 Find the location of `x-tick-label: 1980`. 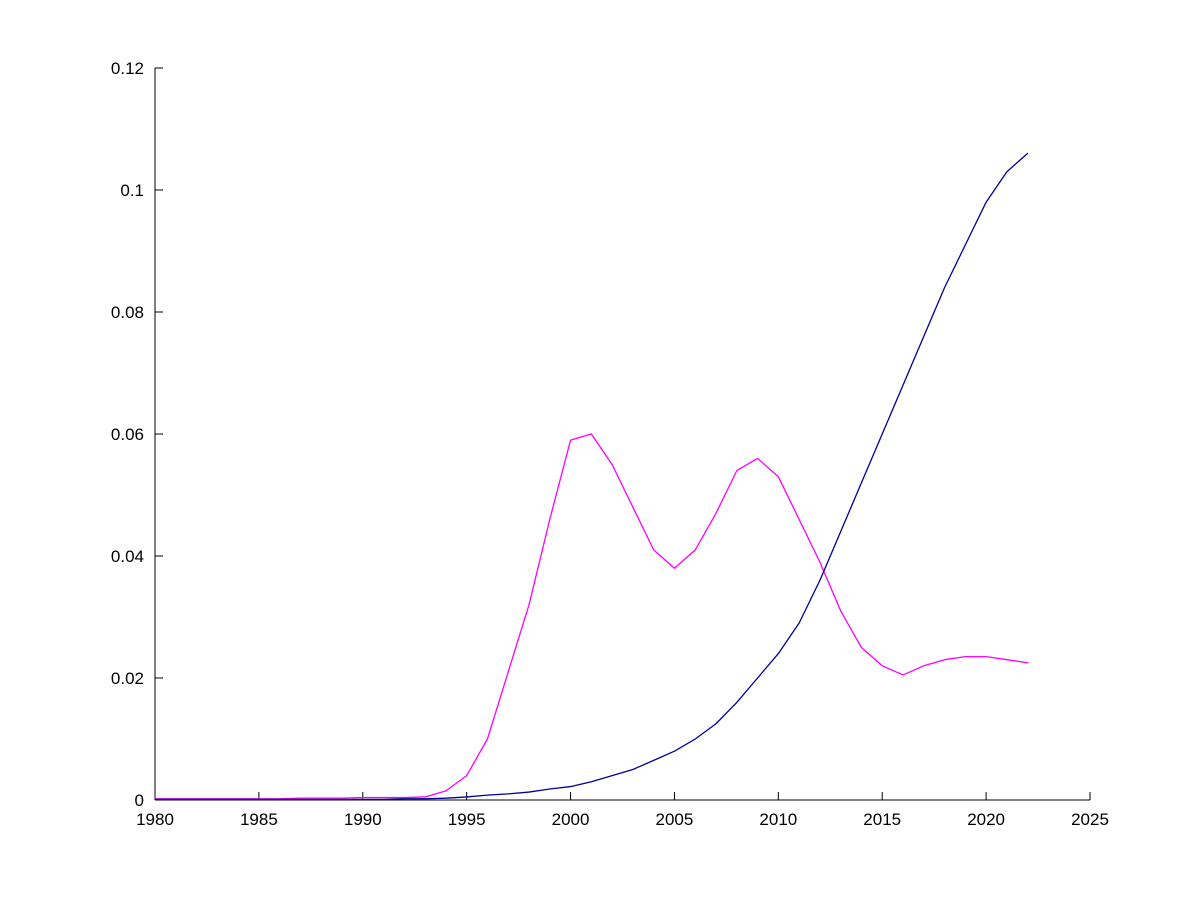

x-tick-label: 1980 is located at coordinates (155, 819).